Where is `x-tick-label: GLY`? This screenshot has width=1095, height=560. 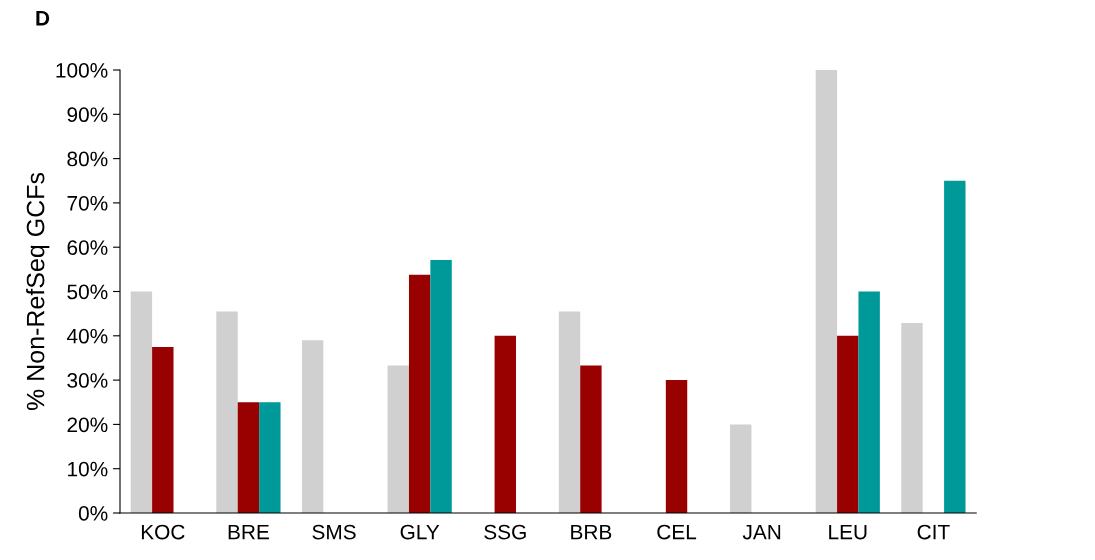 x-tick-label: GLY is located at coordinates (420, 532).